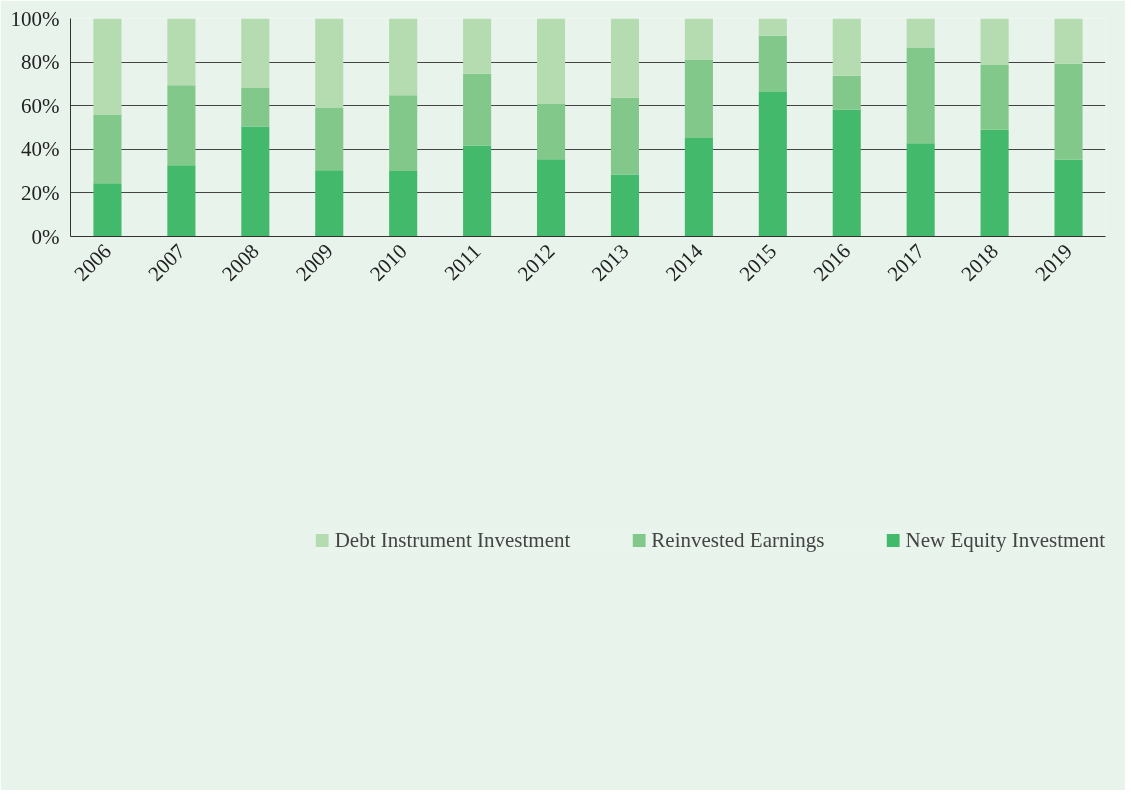 This screenshot has width=1131, height=794. What do you see at coordinates (35, 18) in the screenshot?
I see `y-tick-label: 100%` at bounding box center [35, 18].